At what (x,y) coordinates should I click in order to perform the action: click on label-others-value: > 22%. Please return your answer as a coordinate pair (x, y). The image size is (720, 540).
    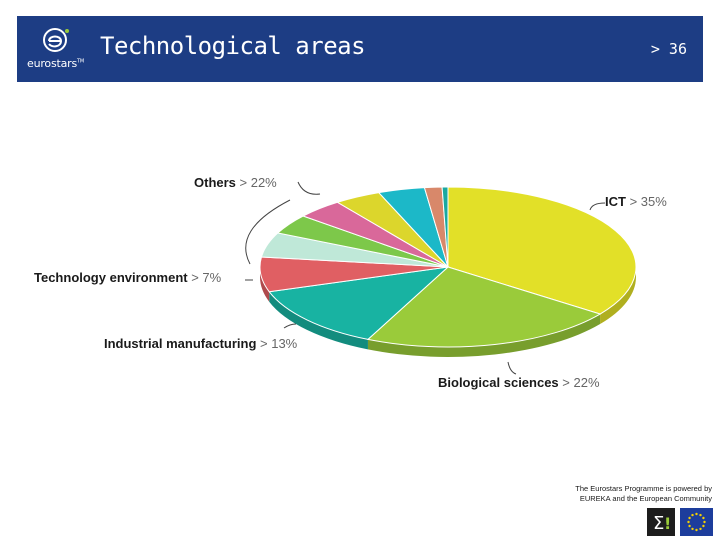
    Looking at the image, I should click on (256, 182).